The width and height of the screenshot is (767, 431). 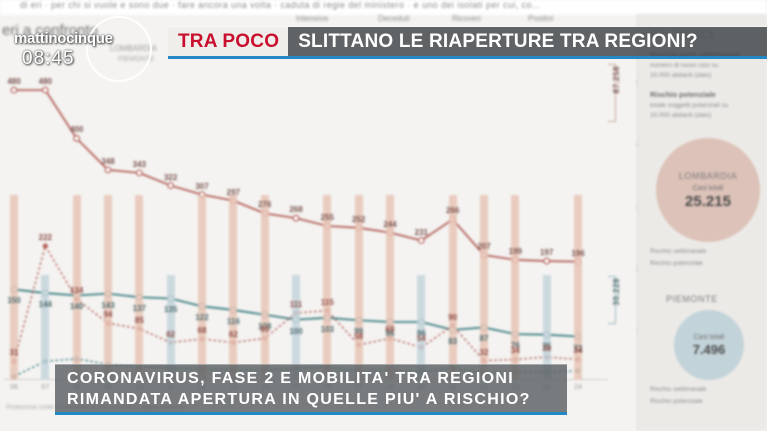 I want to click on chart-point-label: 307, so click(x=202, y=186).